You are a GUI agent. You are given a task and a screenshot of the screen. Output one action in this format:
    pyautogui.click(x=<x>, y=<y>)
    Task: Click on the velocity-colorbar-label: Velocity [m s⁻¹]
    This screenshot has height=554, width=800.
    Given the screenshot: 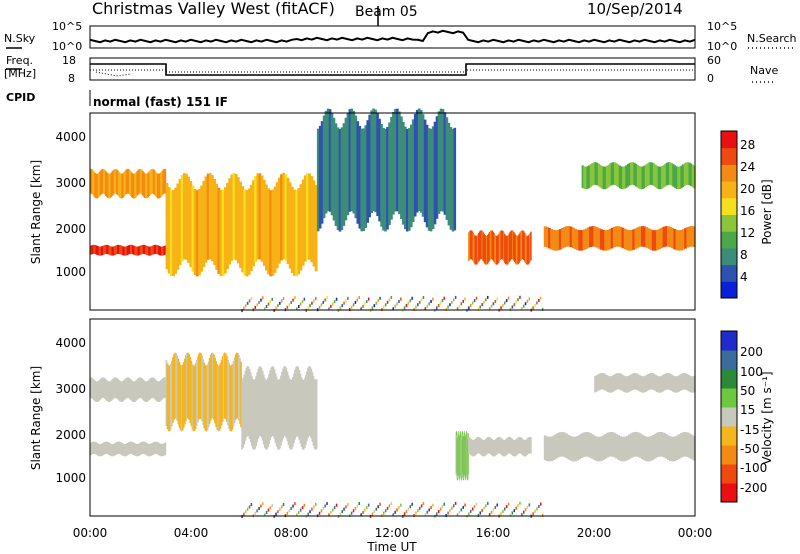 What is the action you would take?
    pyautogui.click(x=767, y=417)
    